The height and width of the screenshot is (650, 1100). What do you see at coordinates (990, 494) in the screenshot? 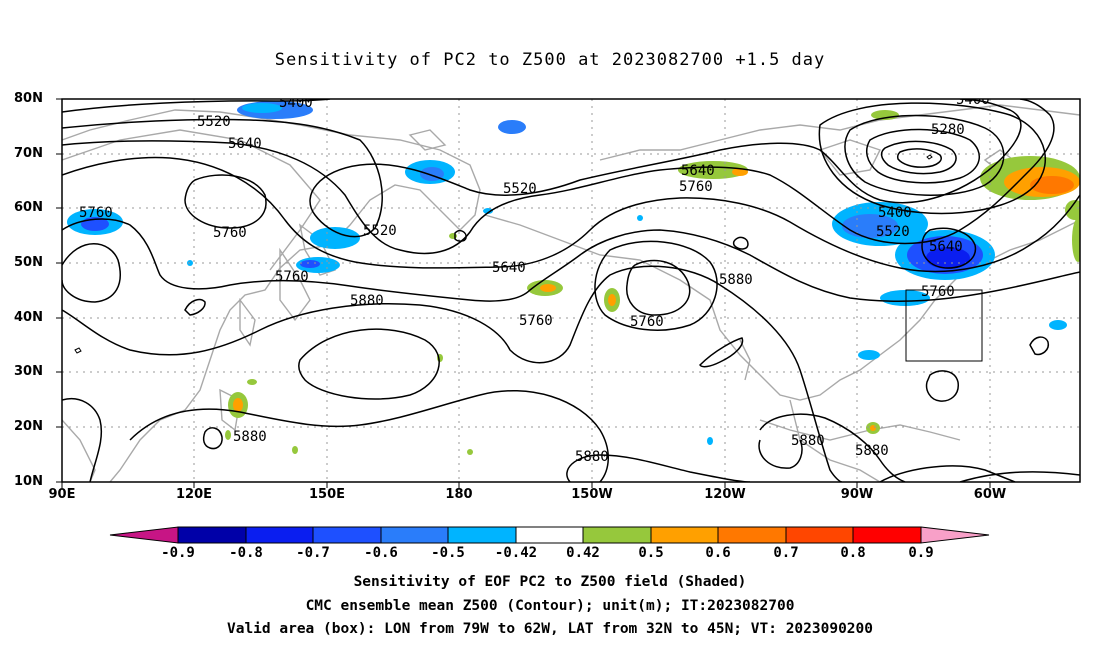
I see `lon-label: 60W` at bounding box center [990, 494].